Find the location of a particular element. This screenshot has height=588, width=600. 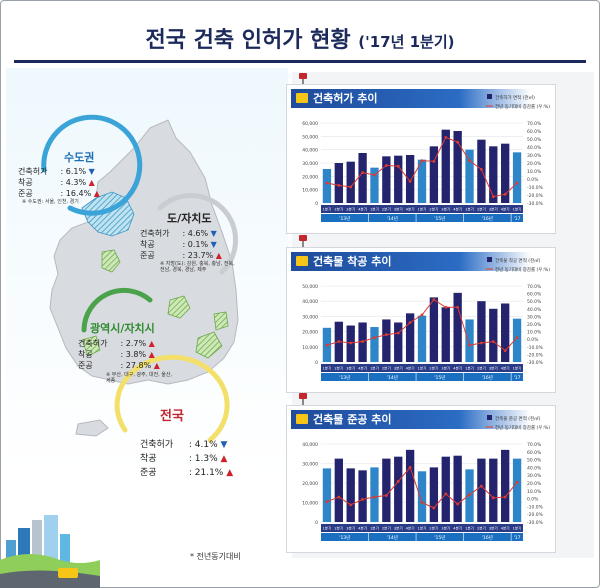

stat-row: 착공 : 4.3% ▲ is located at coordinates (59, 182).